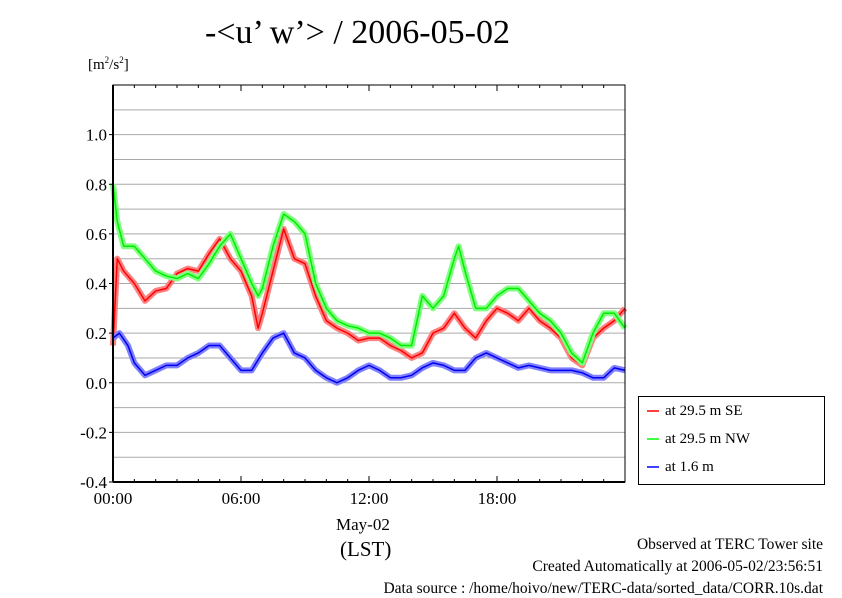 Image resolution: width=842 pixels, height=598 pixels. What do you see at coordinates (96, 383) in the screenshot?
I see `y-tick-label: 0.0` at bounding box center [96, 383].